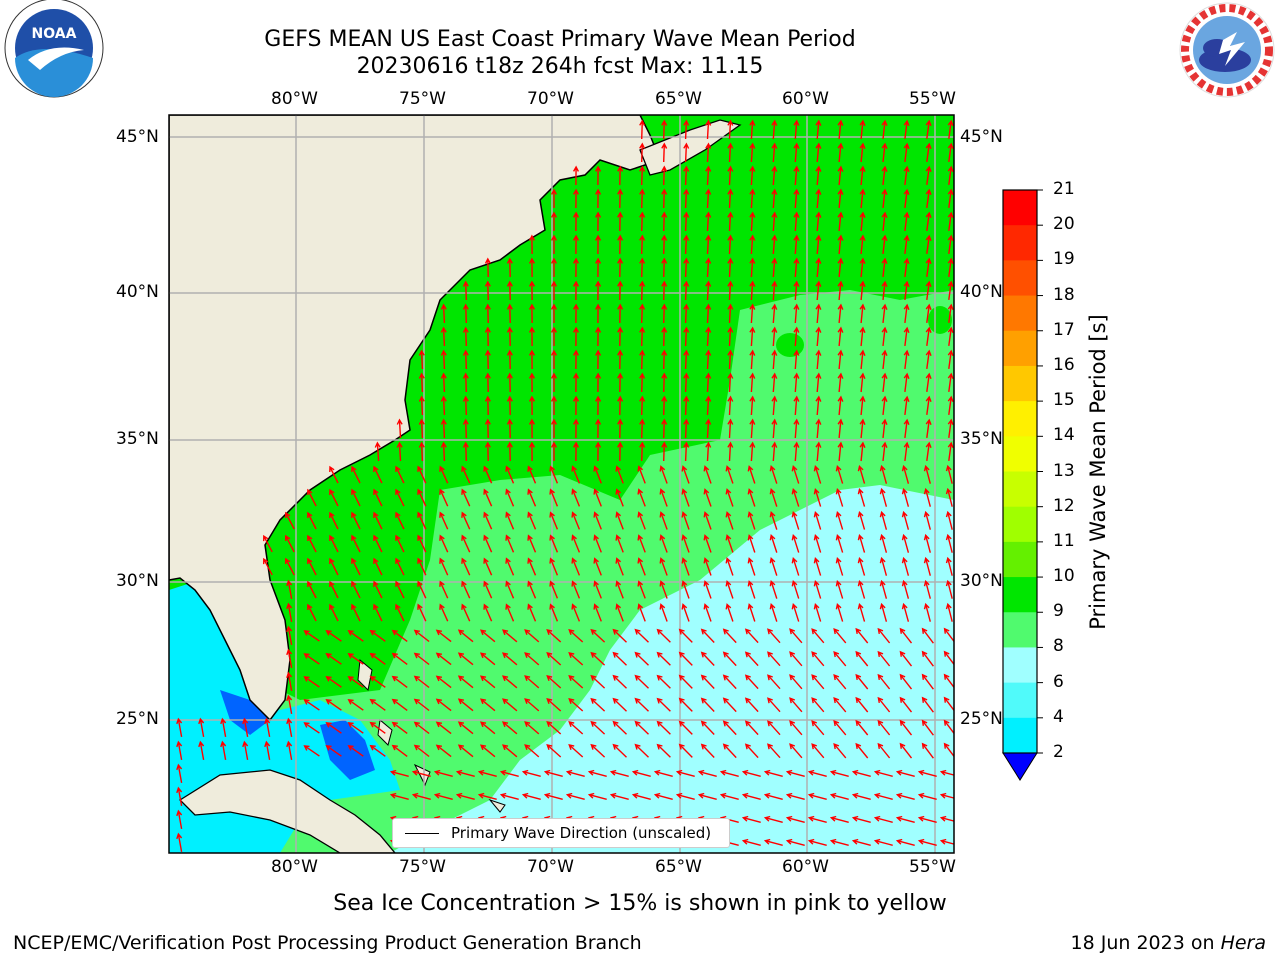 The image size is (1280, 960). I want to click on lon-label-top: 75°W, so click(422, 99).